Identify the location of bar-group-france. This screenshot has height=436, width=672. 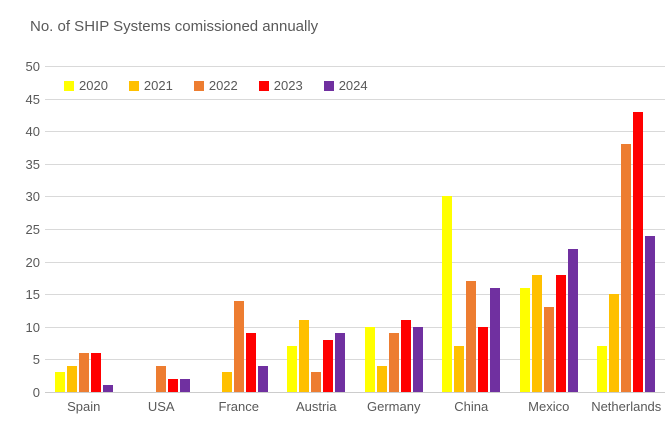
(239, 229).